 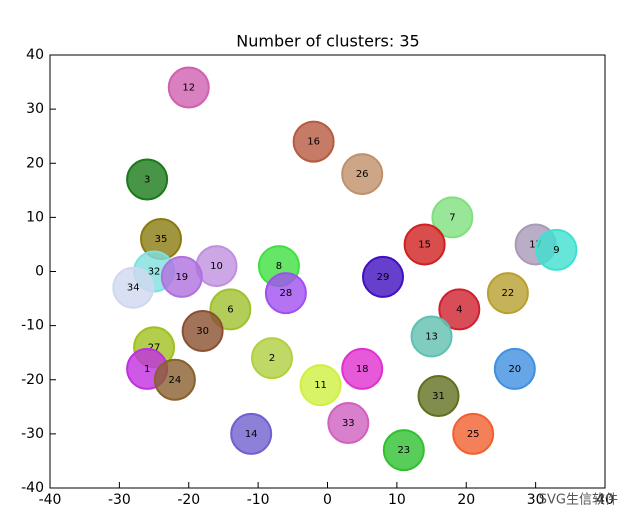 What do you see at coordinates (536, 500) in the screenshot?
I see `x-tick-label: 30` at bounding box center [536, 500].